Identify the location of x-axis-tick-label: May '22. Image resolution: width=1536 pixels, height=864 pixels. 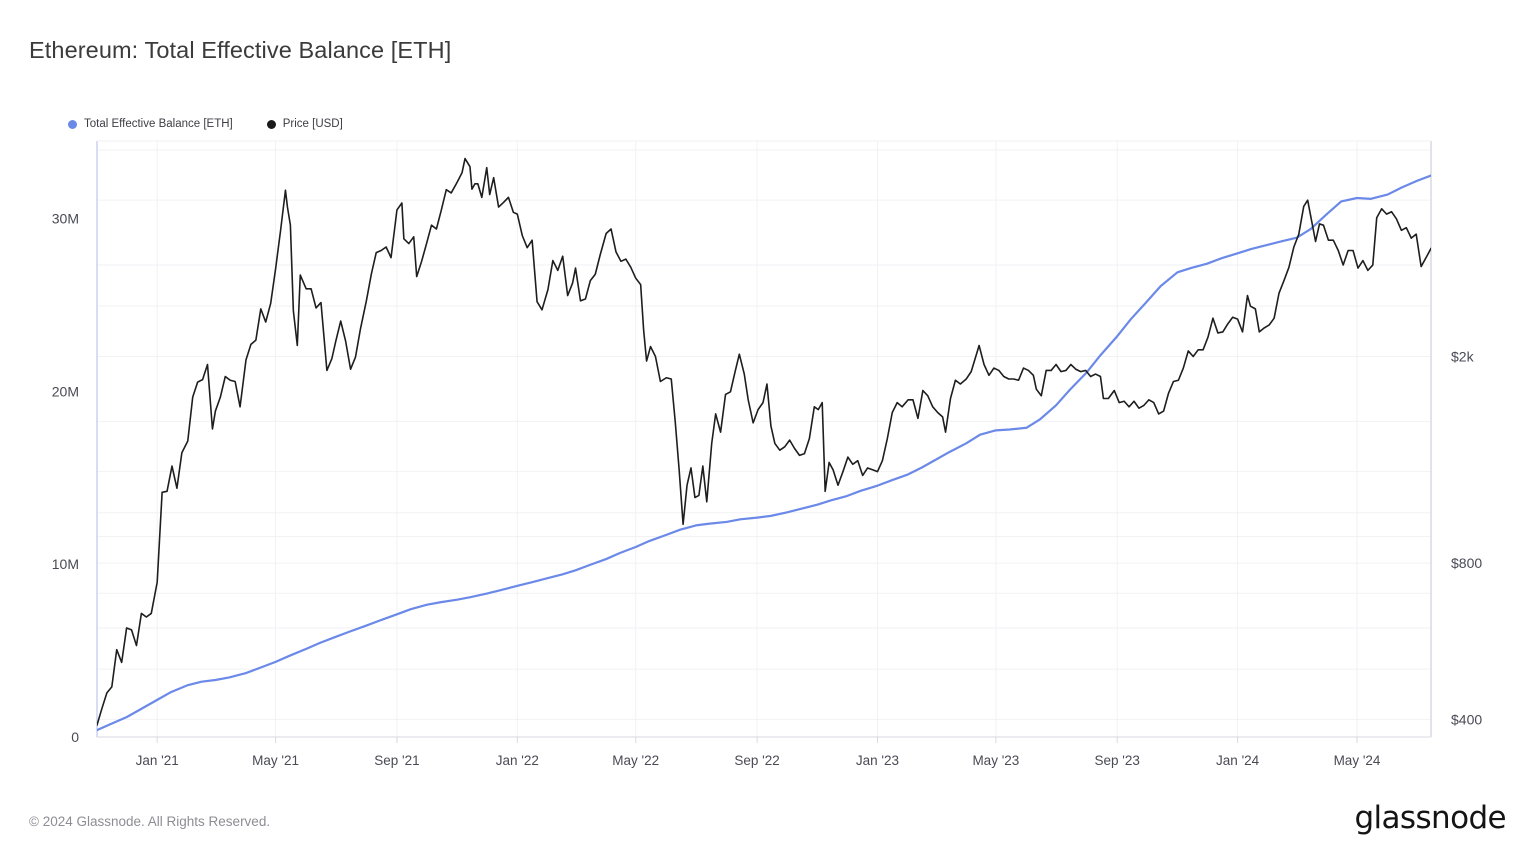
(635, 760).